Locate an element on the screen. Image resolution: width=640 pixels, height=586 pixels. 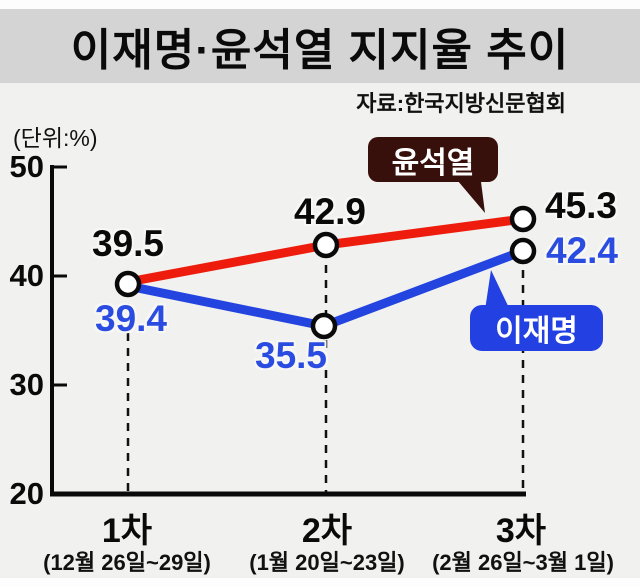
marker-lee-round3 is located at coordinates (523, 251).